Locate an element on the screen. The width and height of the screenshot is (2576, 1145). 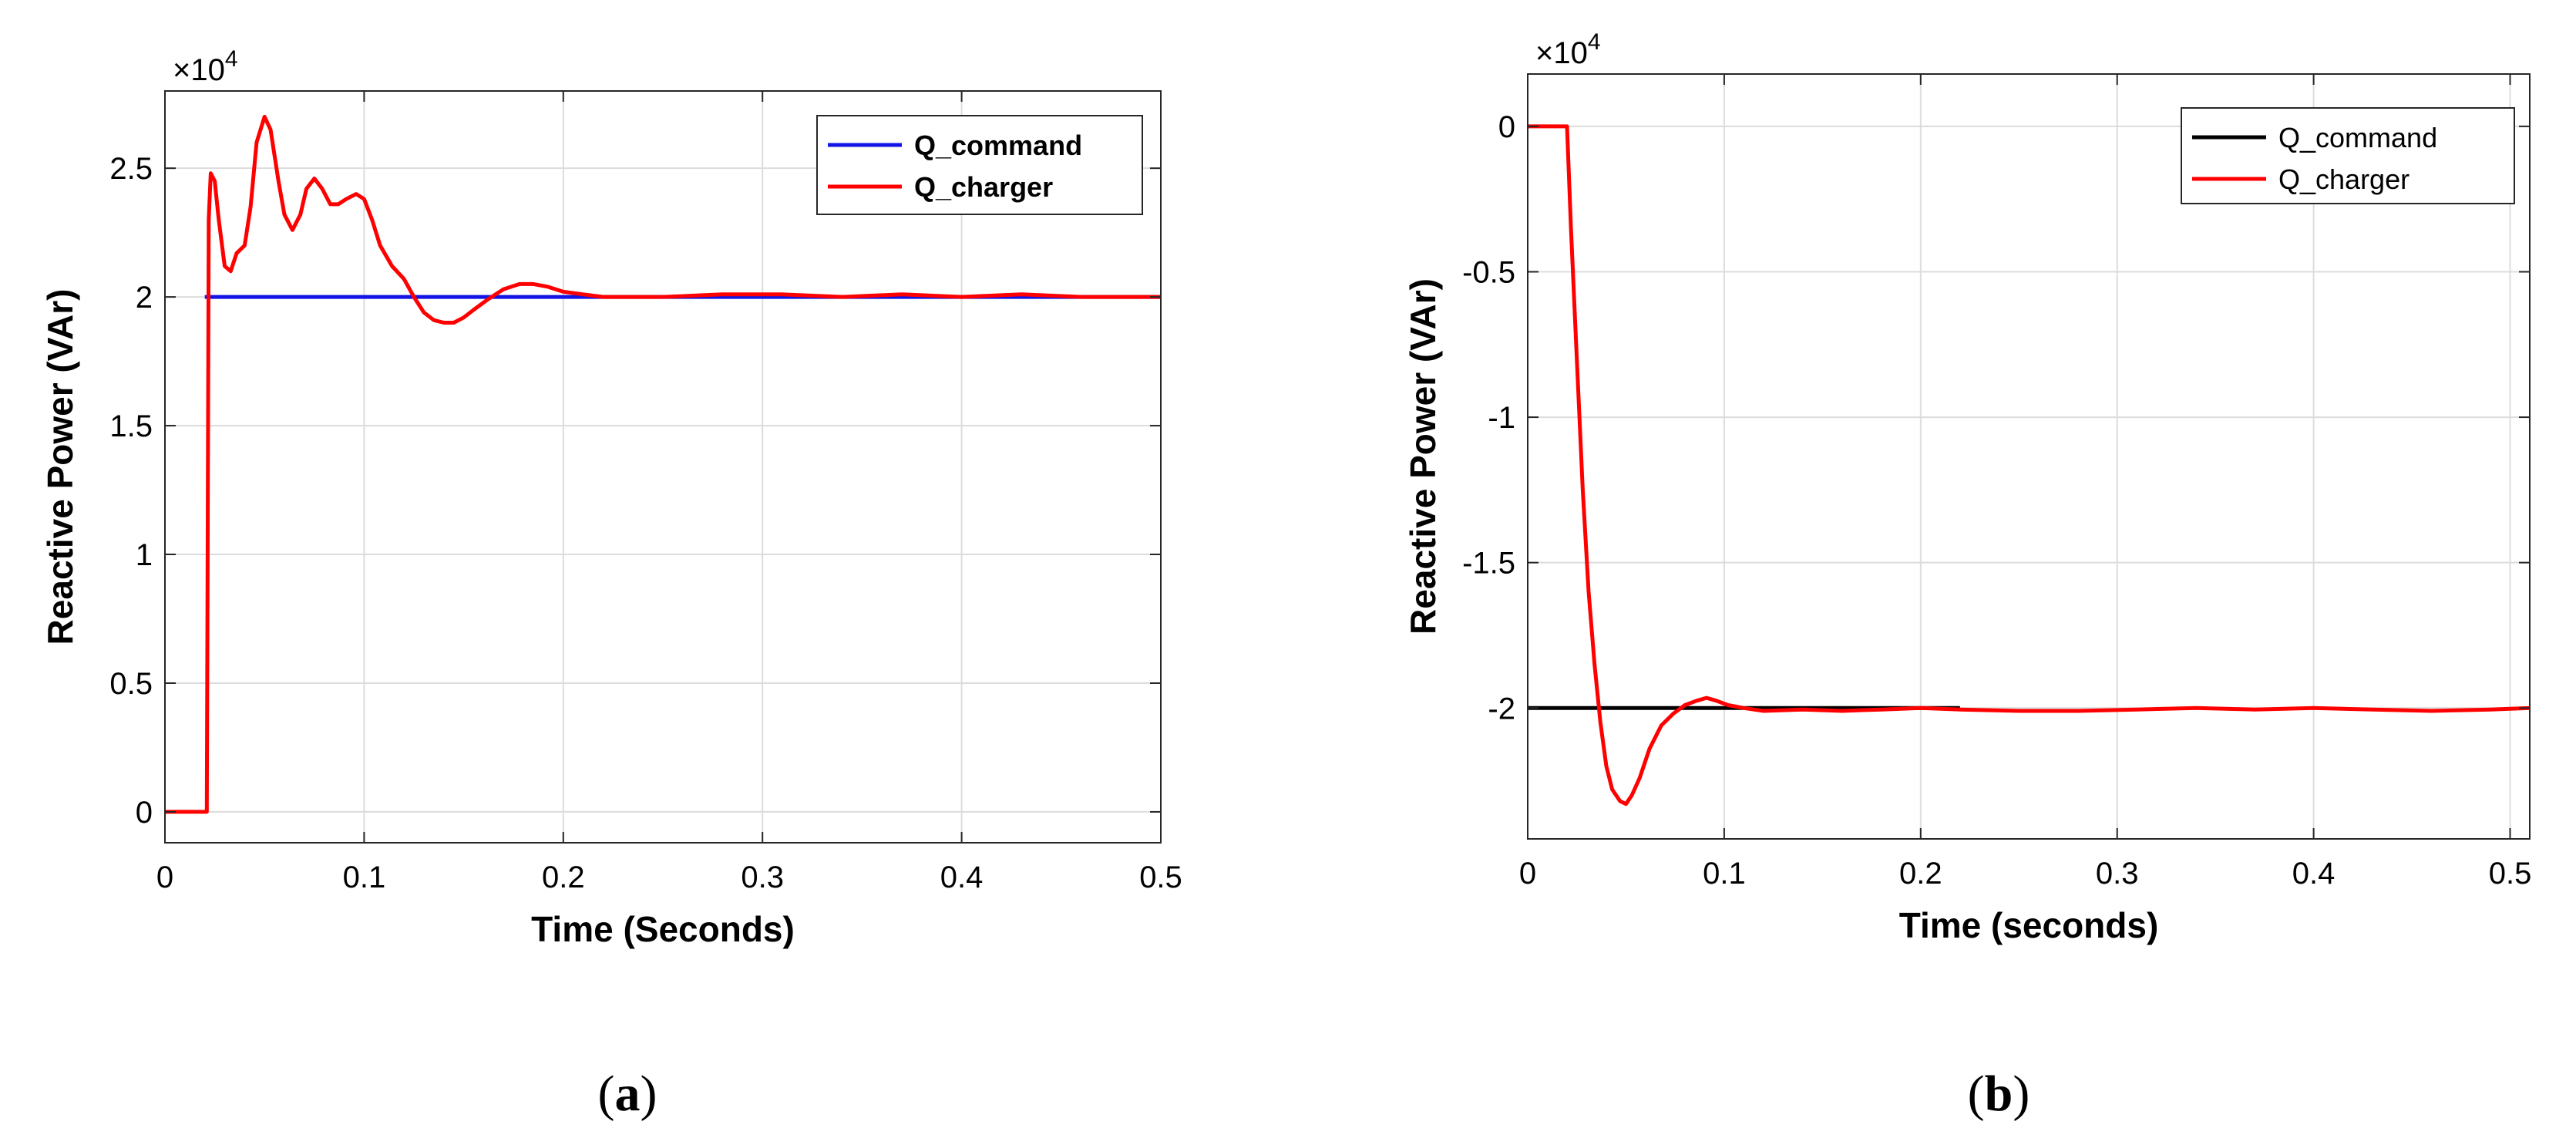
y-tick-label: 2.5 is located at coordinates (131, 169).